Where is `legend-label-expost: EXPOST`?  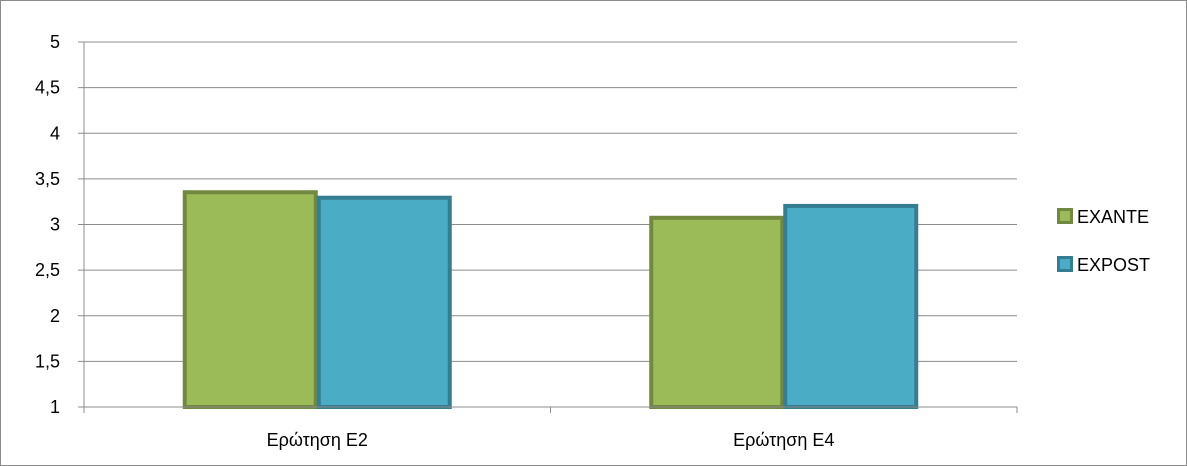 legend-label-expost: EXPOST is located at coordinates (1113, 265).